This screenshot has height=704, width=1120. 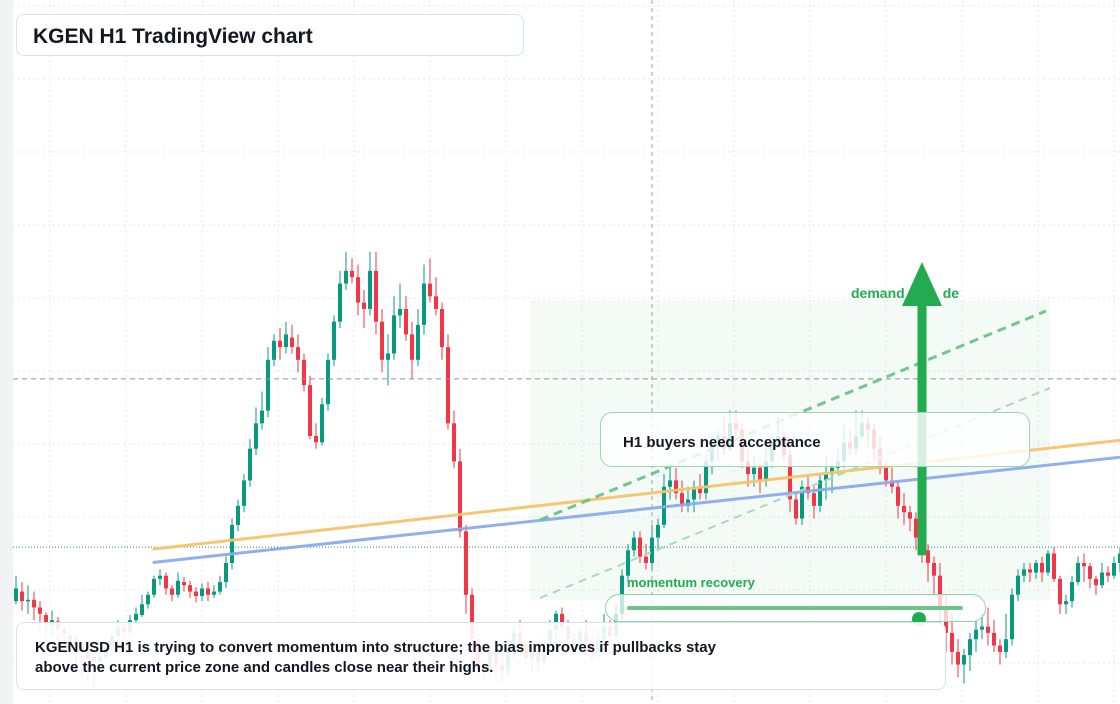 I want to click on demand-zone-label: demand de, so click(x=905, y=293).